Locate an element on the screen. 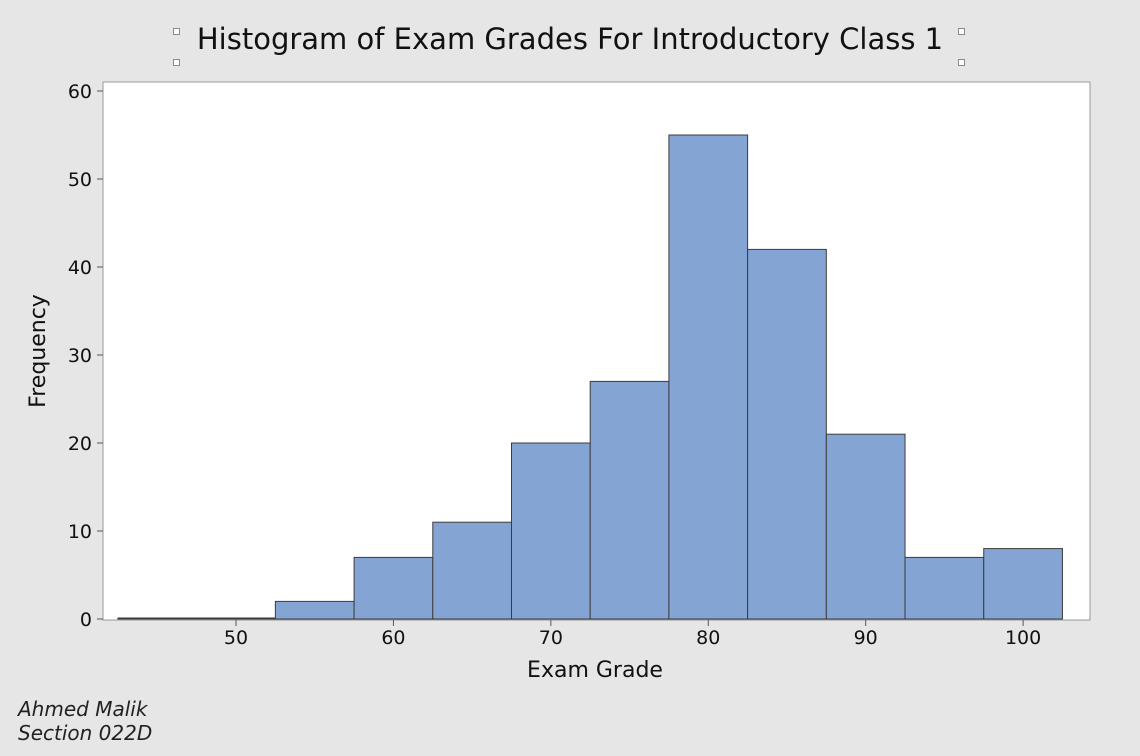 The image size is (1140, 756). title-handle-bottom-right is located at coordinates (961, 62).